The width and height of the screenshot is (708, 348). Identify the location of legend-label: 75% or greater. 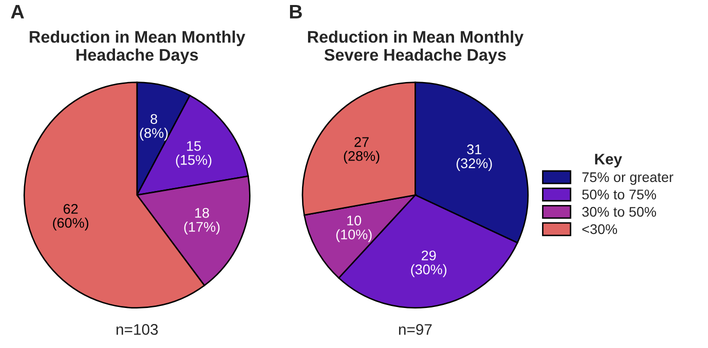
(628, 178).